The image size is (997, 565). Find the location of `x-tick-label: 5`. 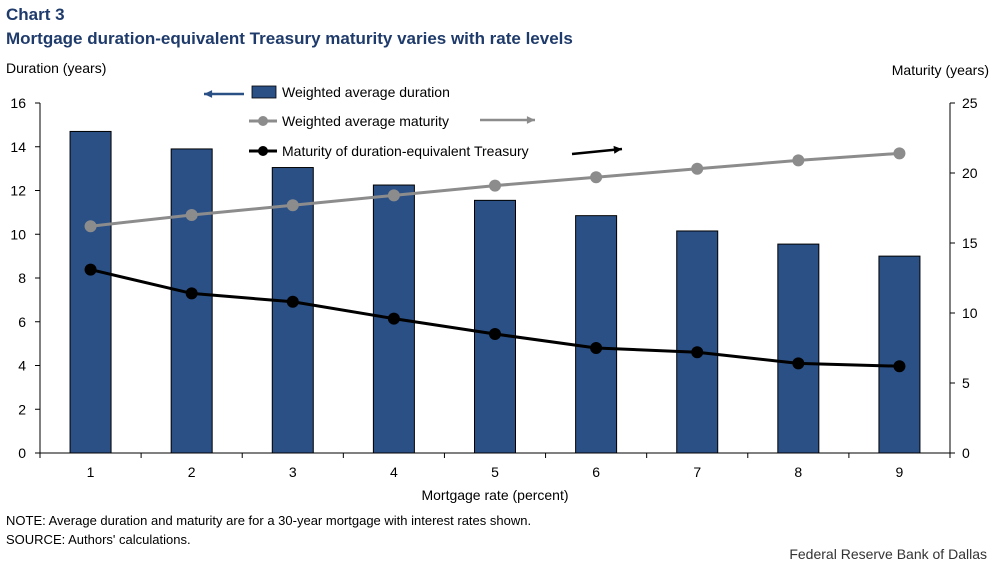

x-tick-label: 5 is located at coordinates (495, 472).